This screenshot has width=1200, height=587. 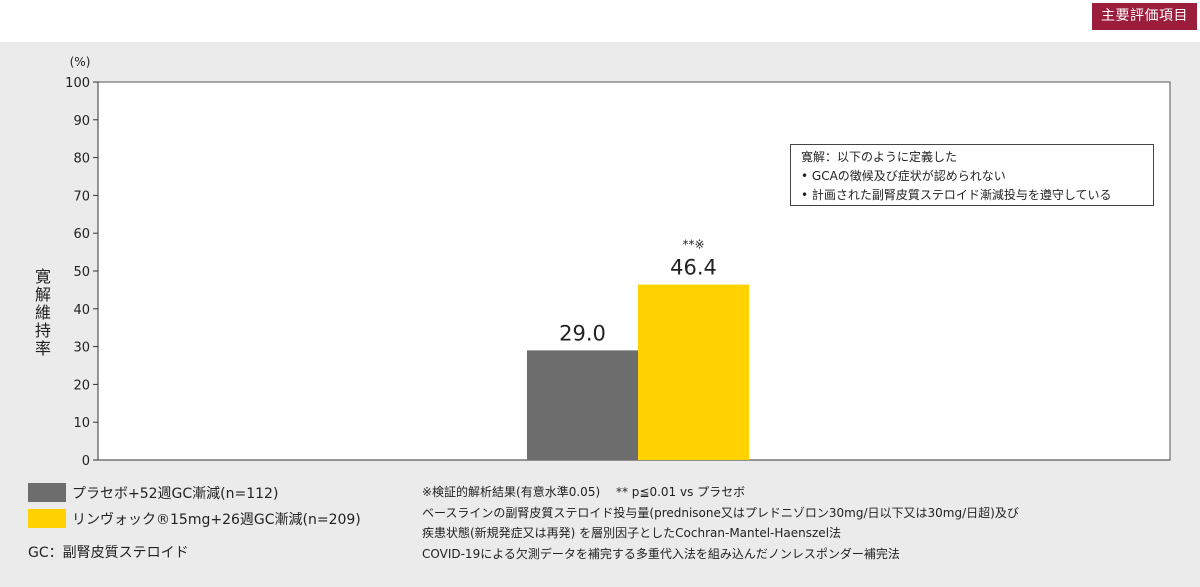 What do you see at coordinates (81, 234) in the screenshot?
I see `y-tick-label: 60` at bounding box center [81, 234].